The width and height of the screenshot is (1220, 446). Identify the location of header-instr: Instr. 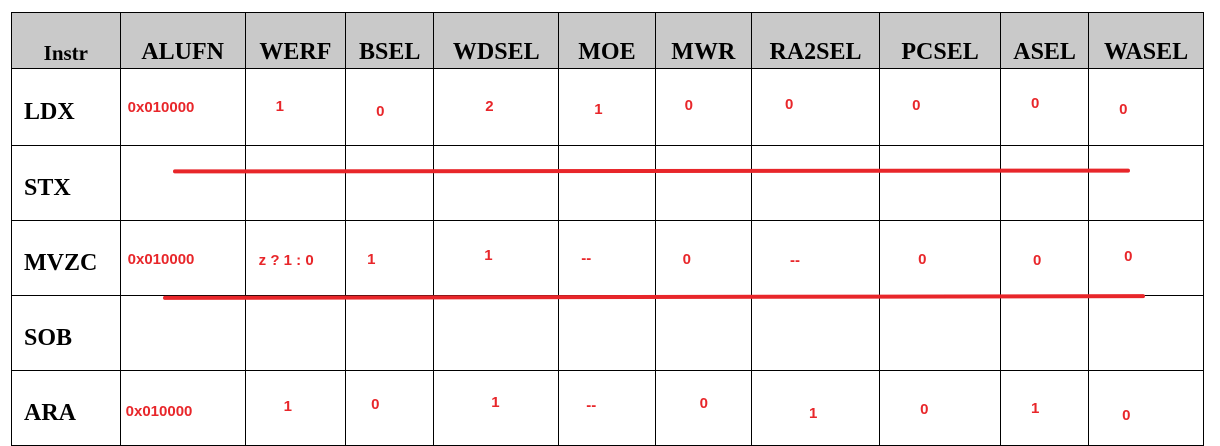
(66, 40).